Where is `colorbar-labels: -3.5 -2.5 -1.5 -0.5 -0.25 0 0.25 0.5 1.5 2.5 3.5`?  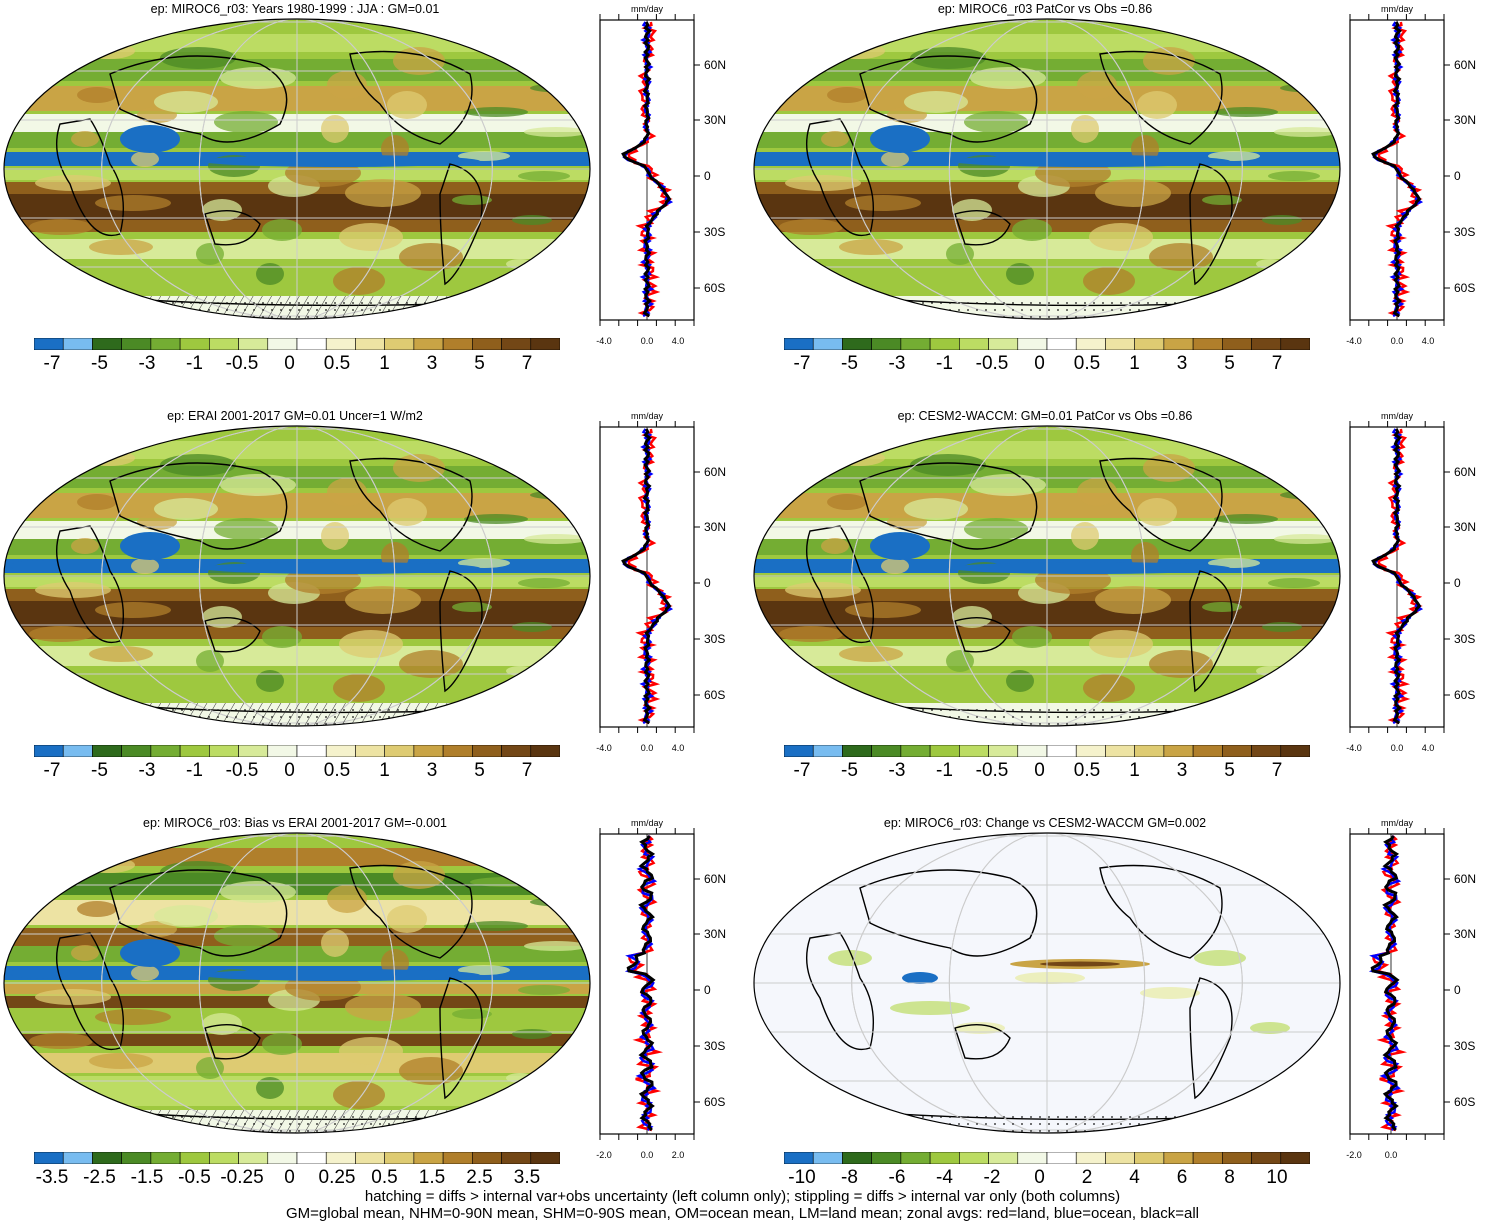 colorbar-labels: -3.5 -2.5 -1.5 -0.5 -0.25 0 0.25 0.5 1.5 2.5 3.5 is located at coordinates (300, 1180).